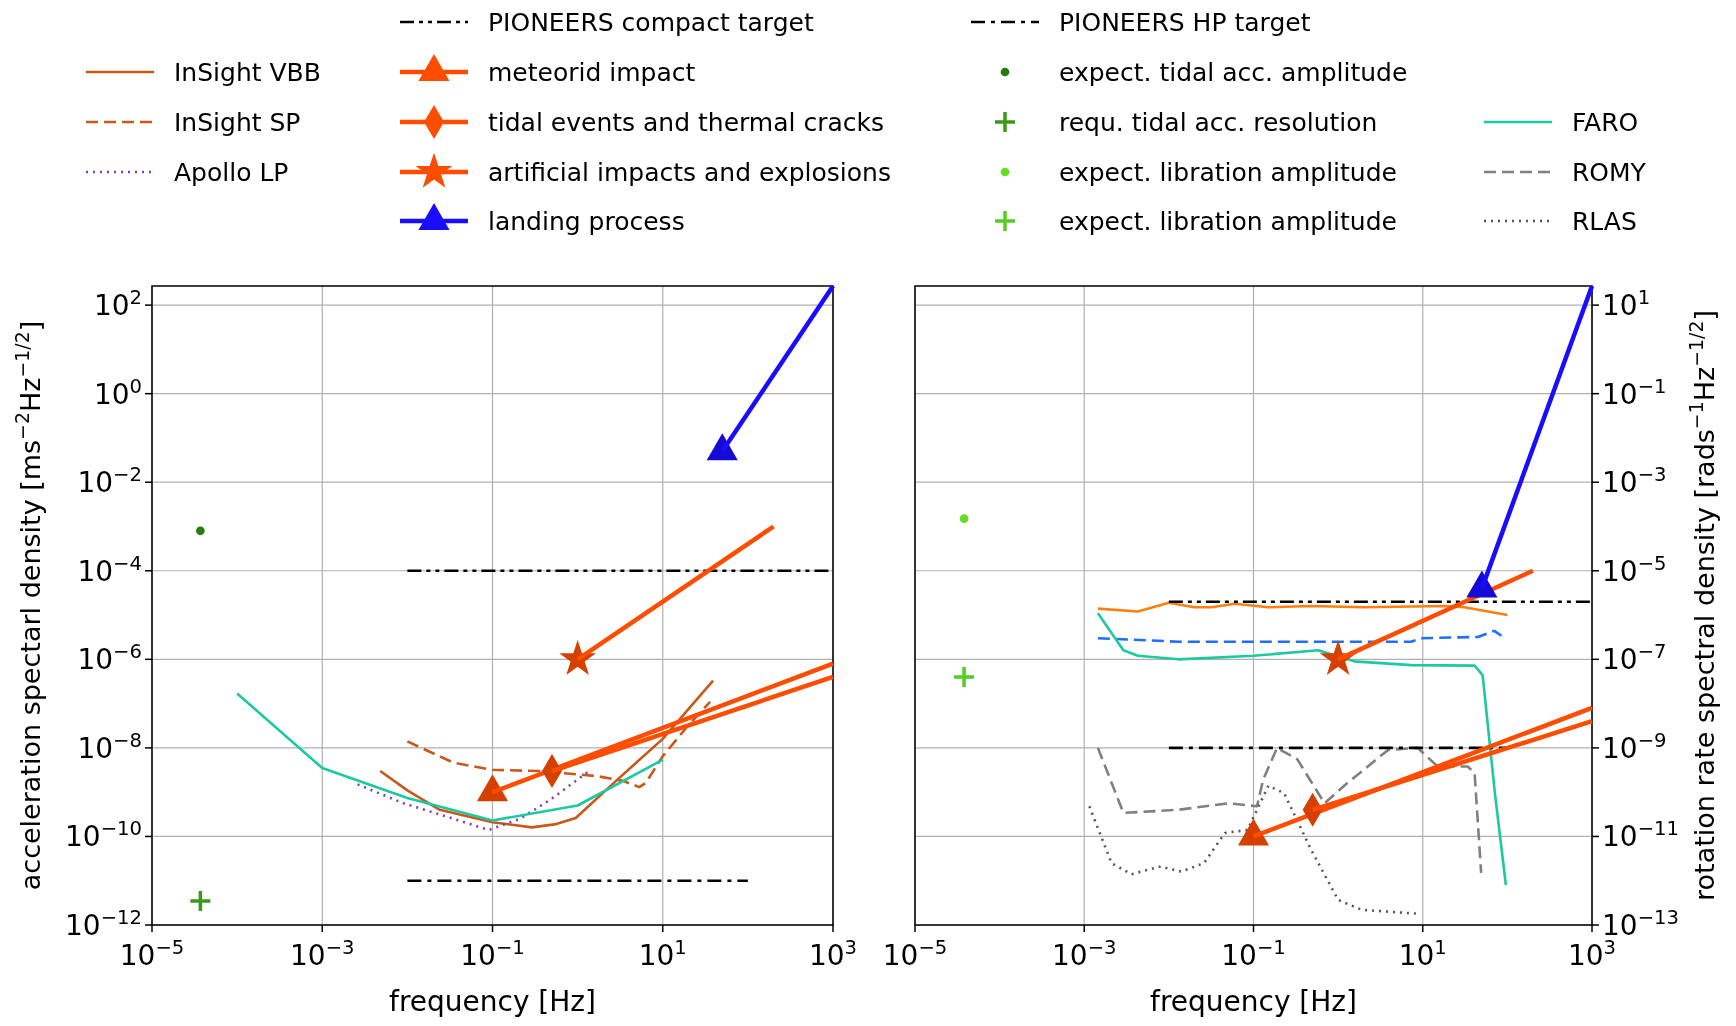  I want to click on legend-label: artificial impacts and explosions, so click(689, 172).